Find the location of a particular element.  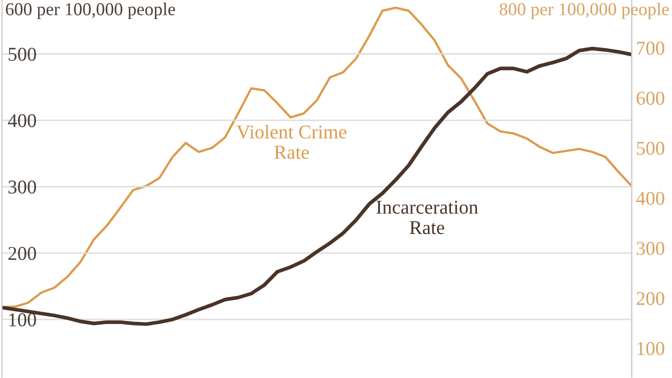

y2-tick-label: 200 is located at coordinates (650, 299).